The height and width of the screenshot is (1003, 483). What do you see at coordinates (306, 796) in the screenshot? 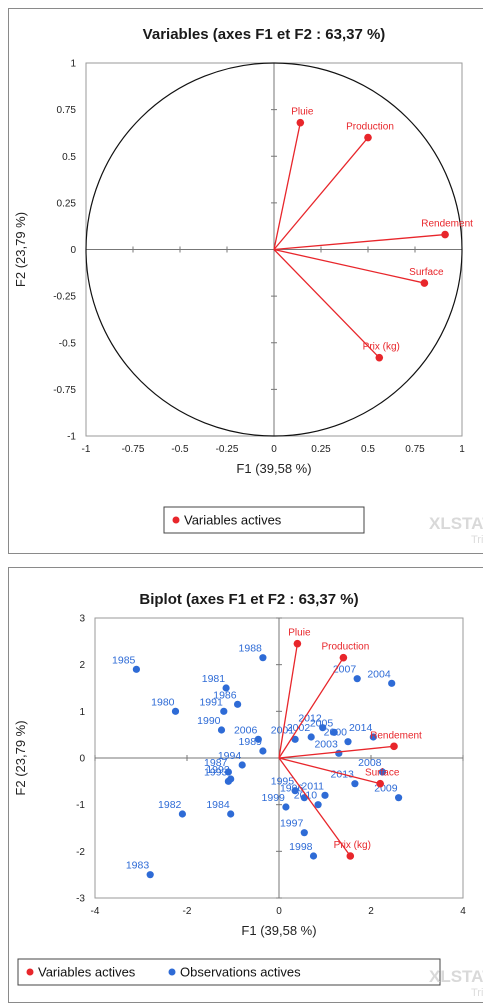
I see `observation-label: 2010` at bounding box center [306, 796].